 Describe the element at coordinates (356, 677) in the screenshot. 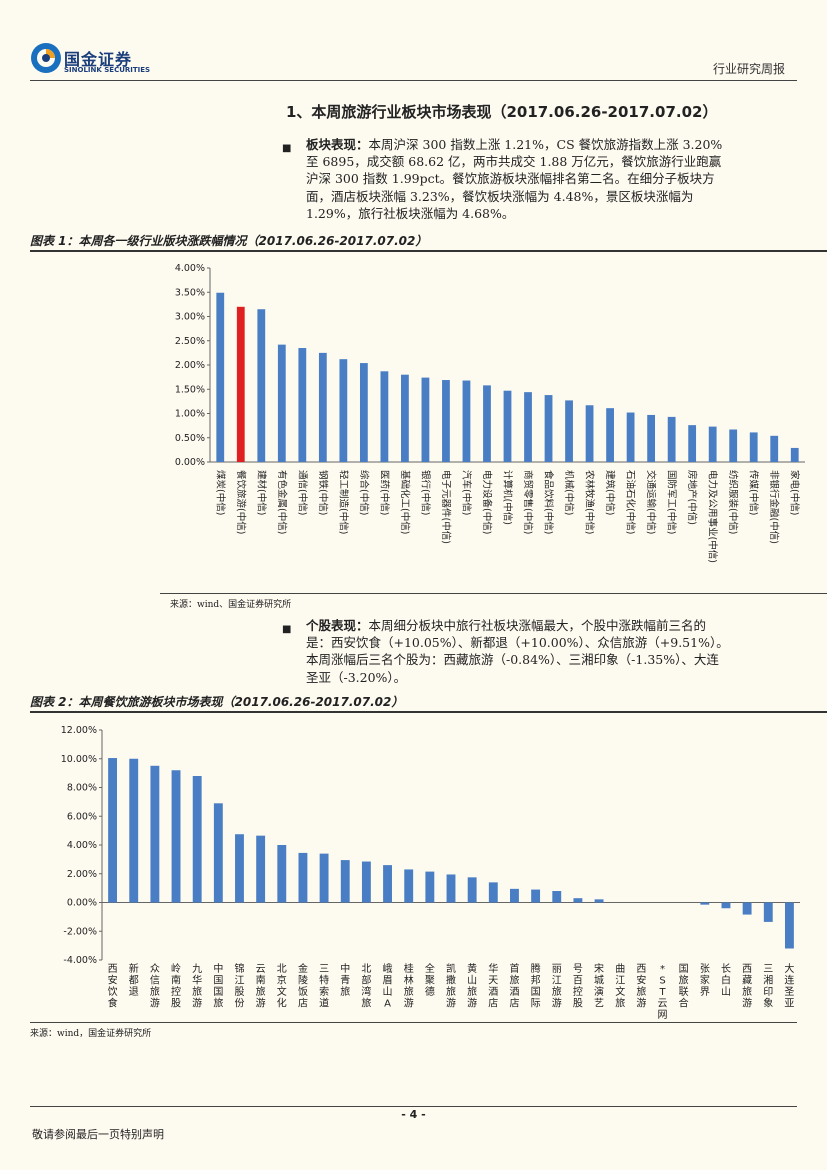

I see `para2-line: 圣亚（-3.20%）。` at that location.